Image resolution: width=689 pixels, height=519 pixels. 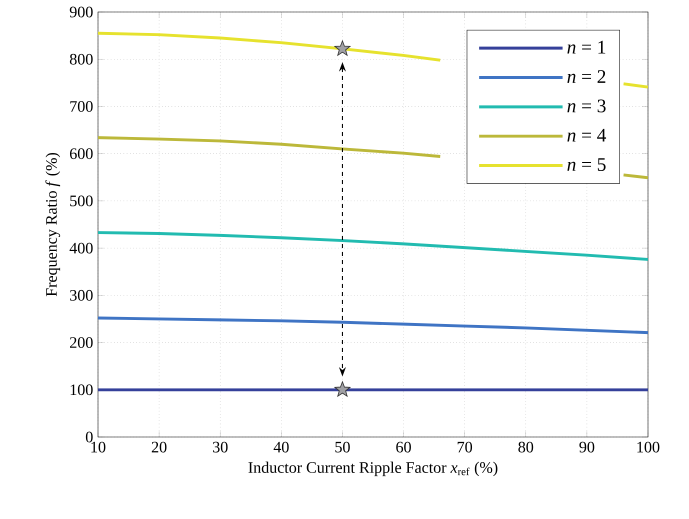 What do you see at coordinates (586, 164) in the screenshot?
I see `legend-label: n = 5` at bounding box center [586, 164].